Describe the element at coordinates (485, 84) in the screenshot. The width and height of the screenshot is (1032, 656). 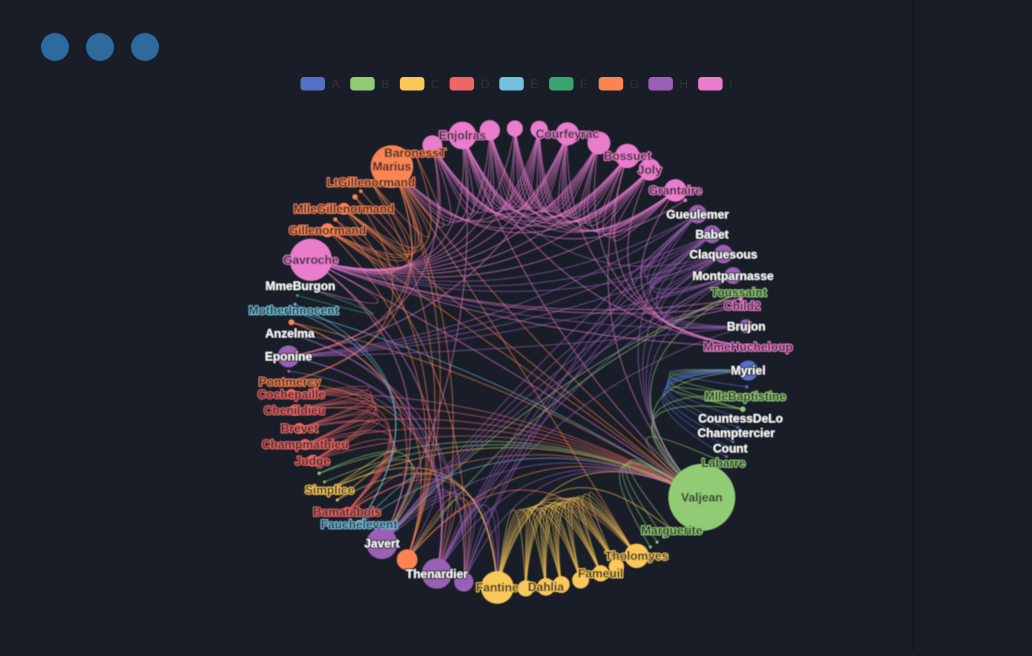
I see `svg-text: D` at that location.